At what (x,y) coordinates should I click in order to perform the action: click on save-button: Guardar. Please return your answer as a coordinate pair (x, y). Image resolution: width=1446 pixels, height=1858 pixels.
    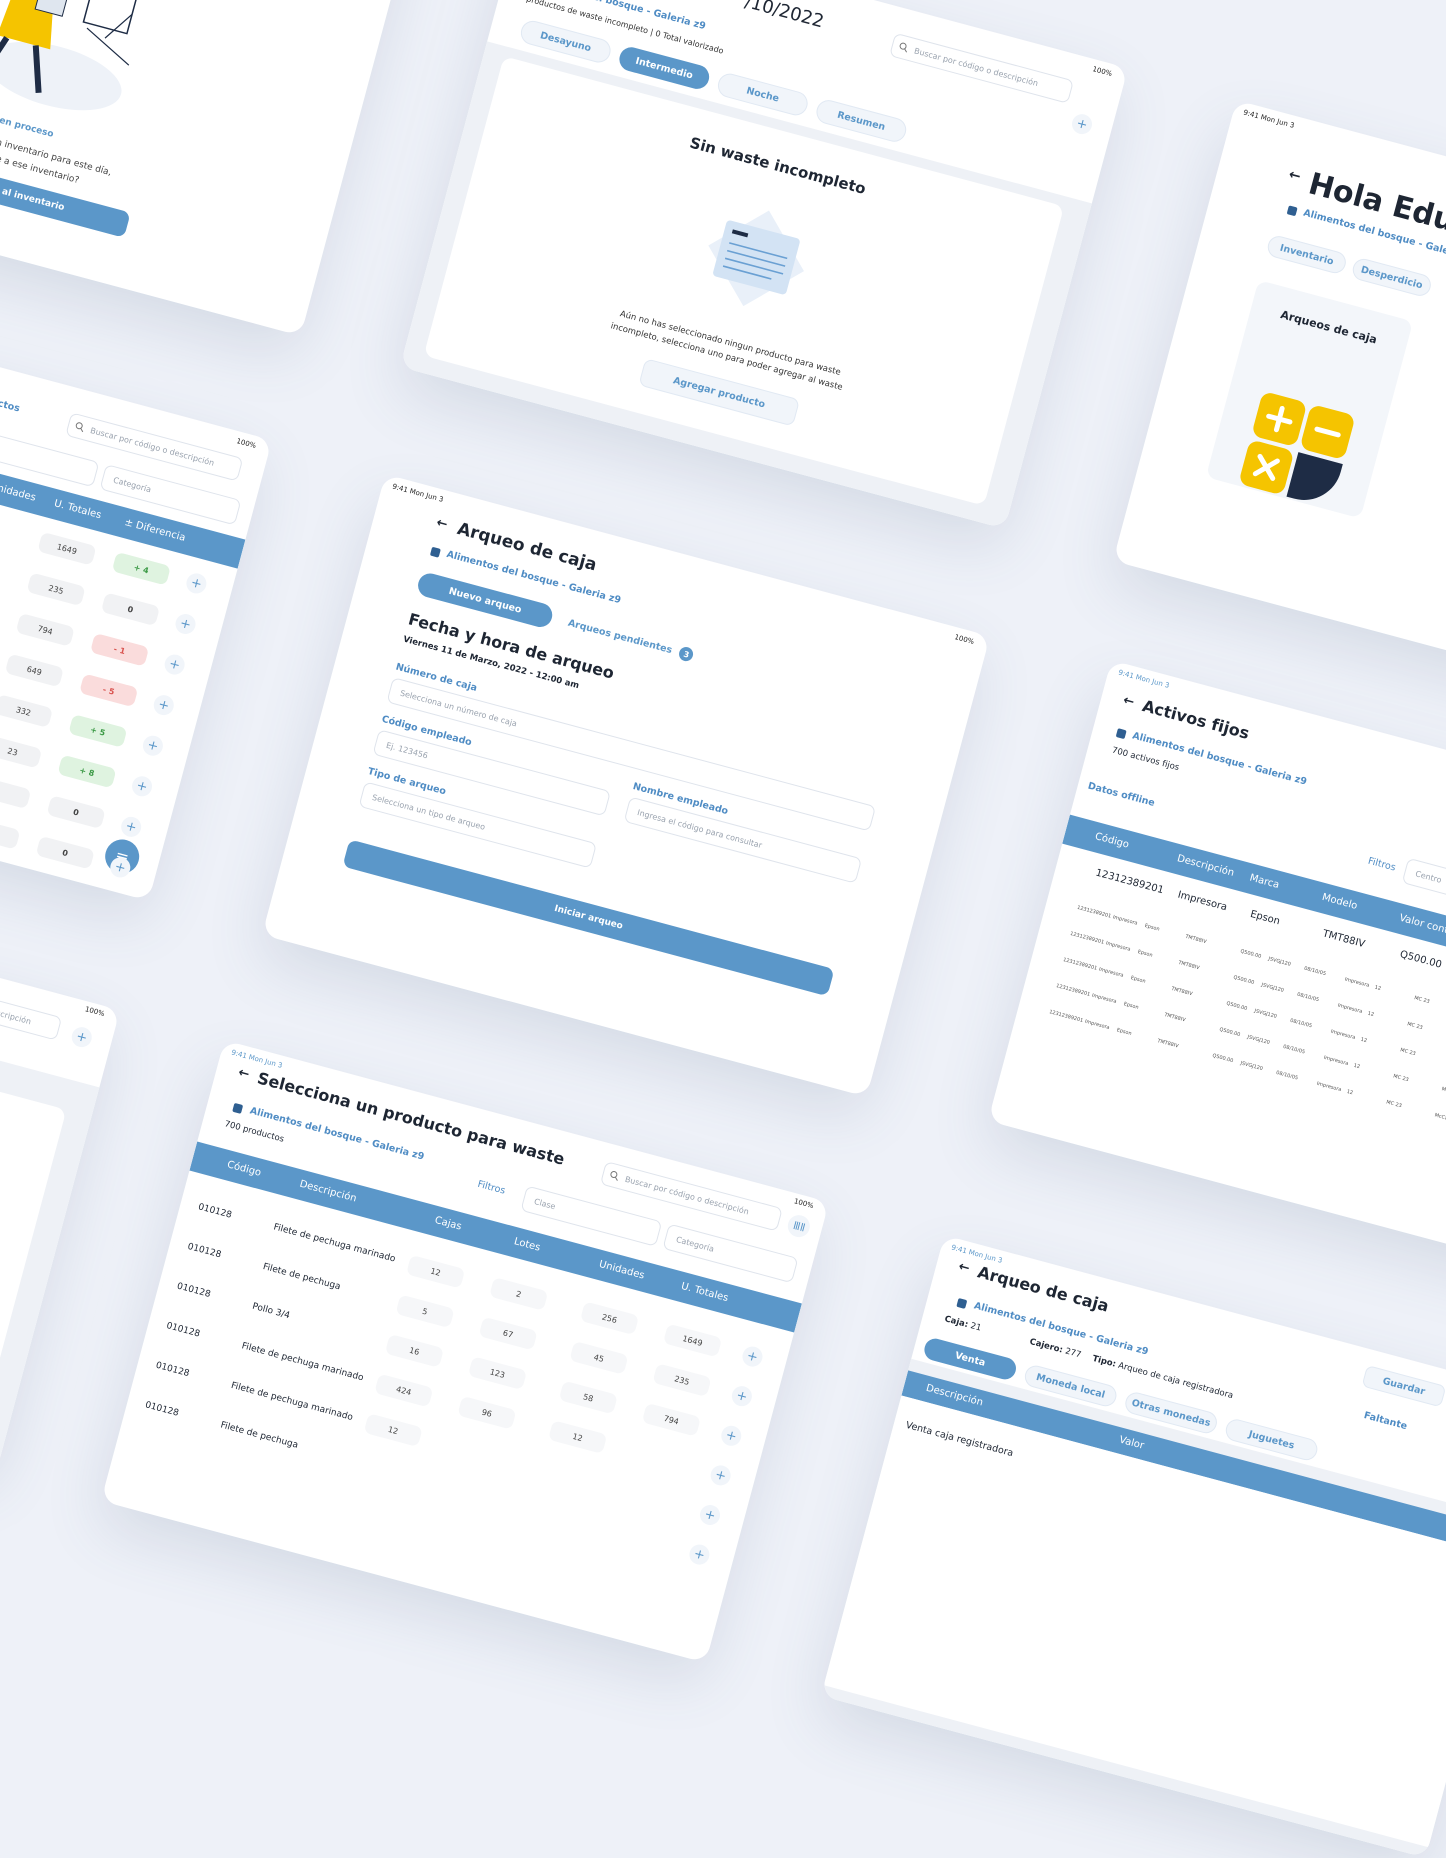
    Looking at the image, I should click on (1403, 1386).